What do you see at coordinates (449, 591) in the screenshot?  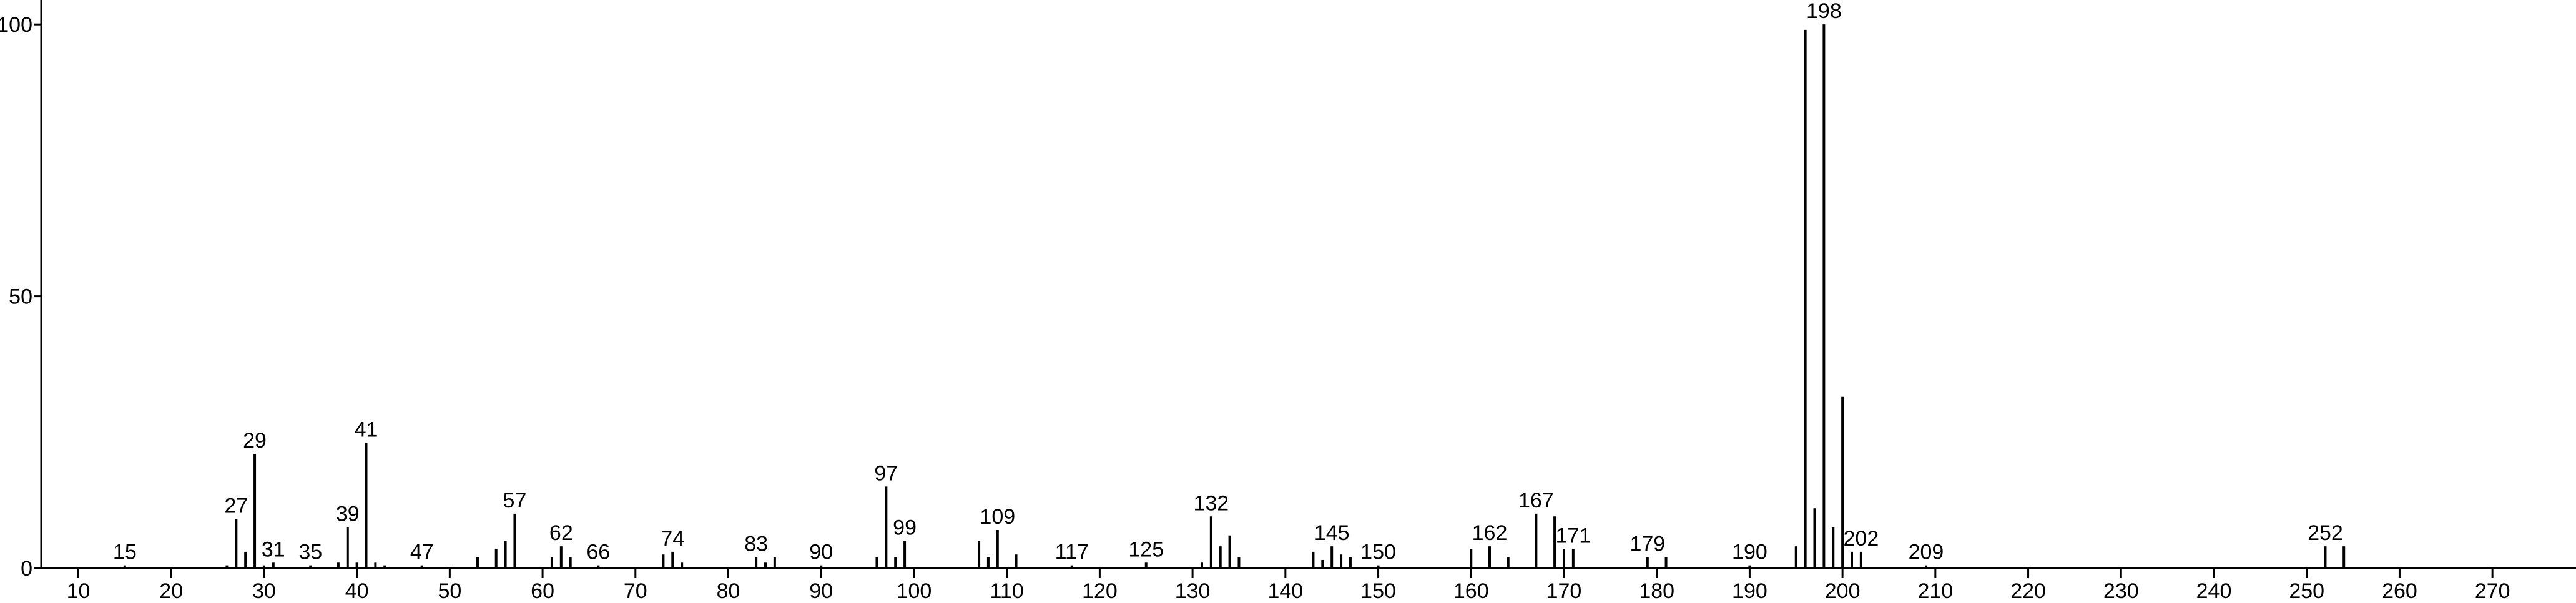 I see `x-tick-label: 50` at bounding box center [449, 591].